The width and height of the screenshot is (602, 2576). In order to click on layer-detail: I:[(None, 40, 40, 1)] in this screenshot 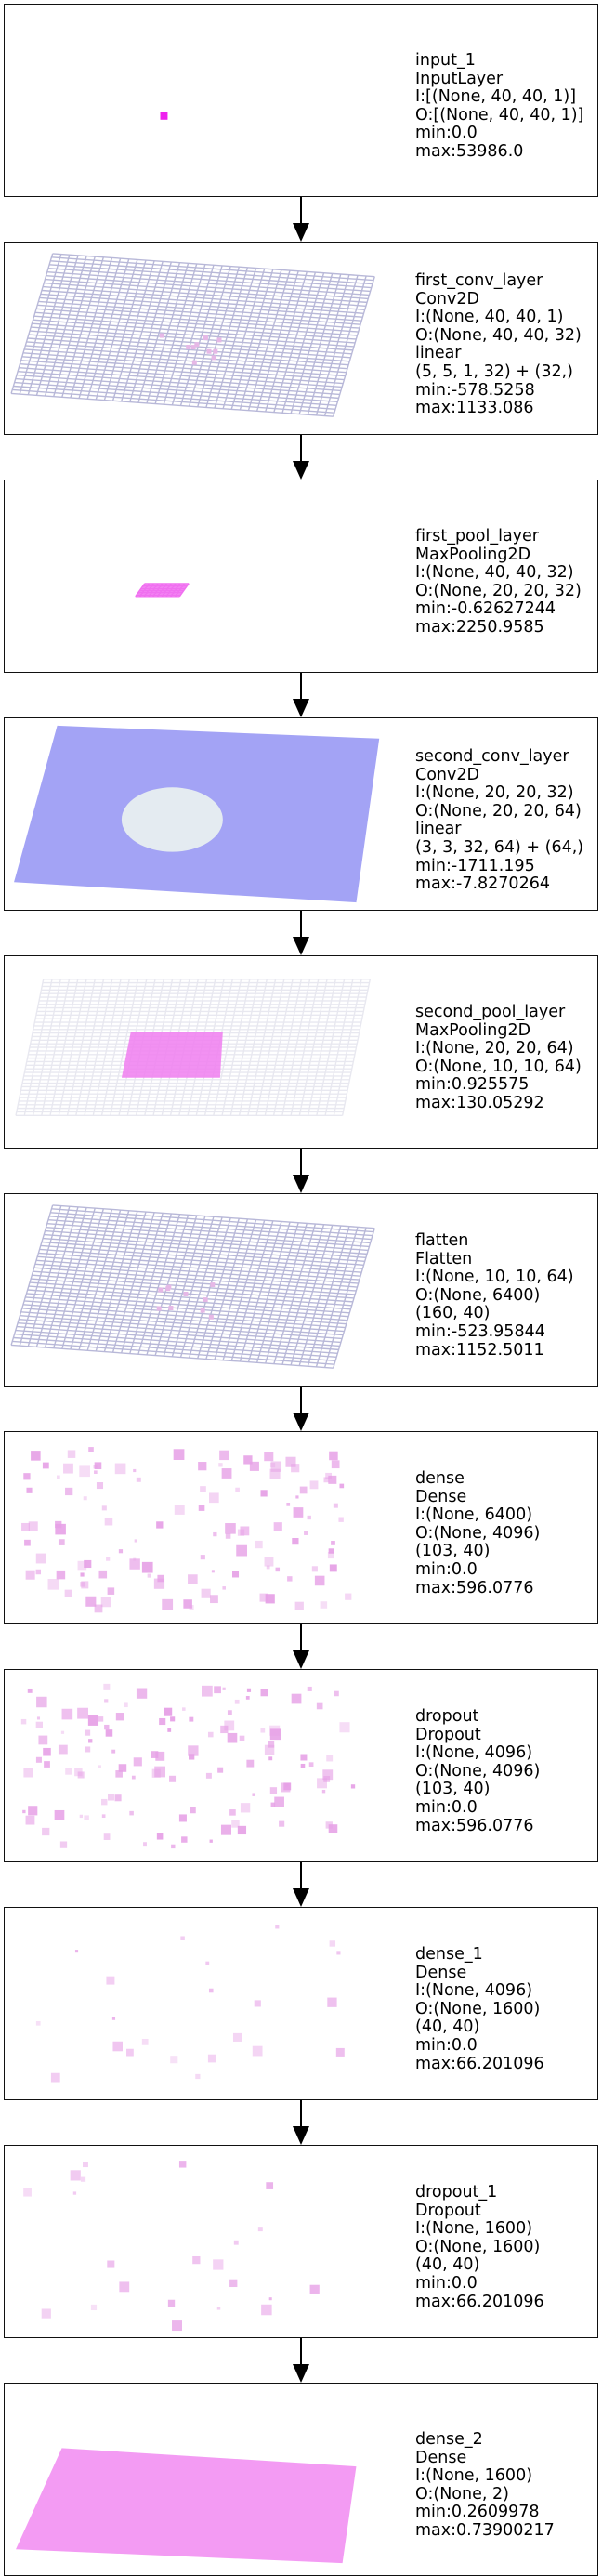, I will do `click(496, 97)`.